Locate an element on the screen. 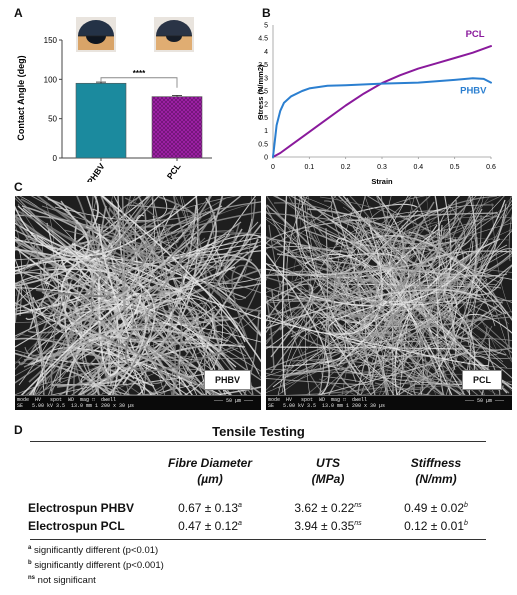  significance-bracket is located at coordinates (139, 82).